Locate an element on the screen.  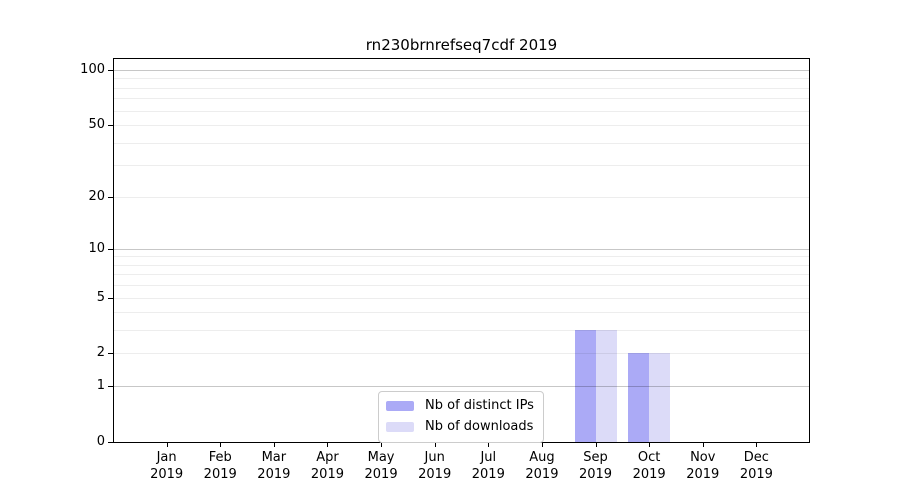
x-tick-label-month: Oct is located at coordinates (649, 457).